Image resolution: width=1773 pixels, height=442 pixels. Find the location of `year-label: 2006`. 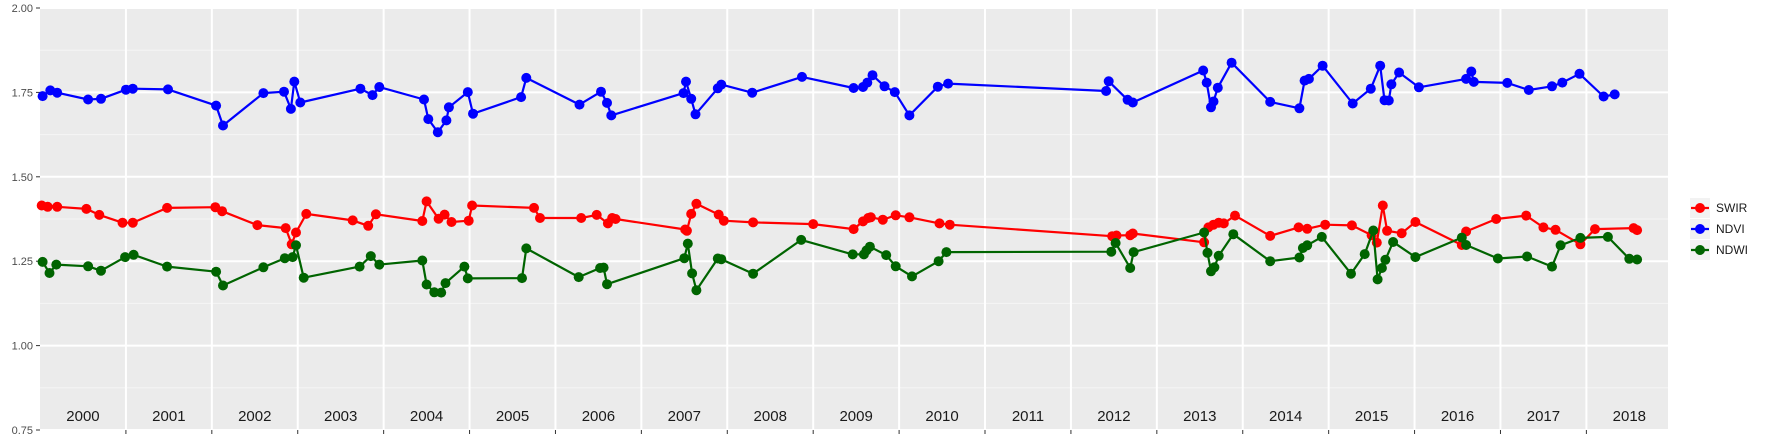

year-label: 2006 is located at coordinates (598, 416).